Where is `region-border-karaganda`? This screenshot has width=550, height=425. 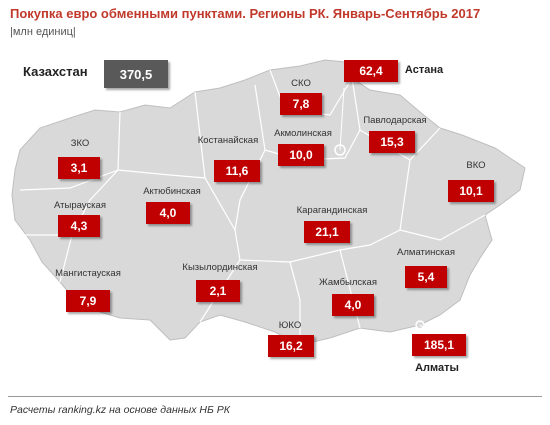
region-border-karaganda is located at coordinates (325, 211).